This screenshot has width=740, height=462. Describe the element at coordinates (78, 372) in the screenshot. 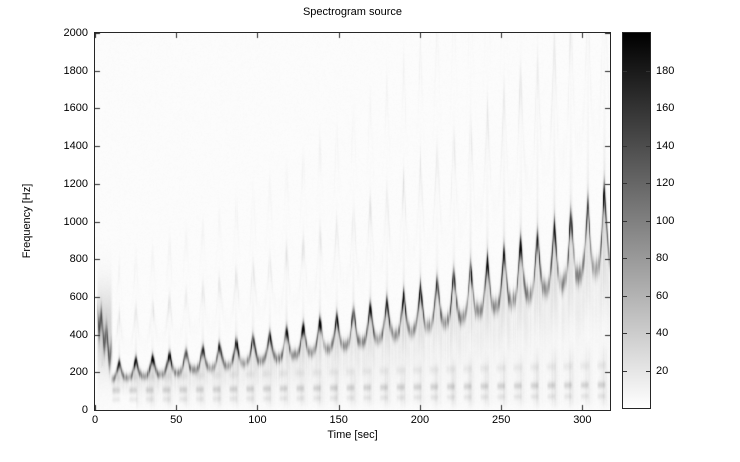

I see `y-tick-label: 200` at that location.